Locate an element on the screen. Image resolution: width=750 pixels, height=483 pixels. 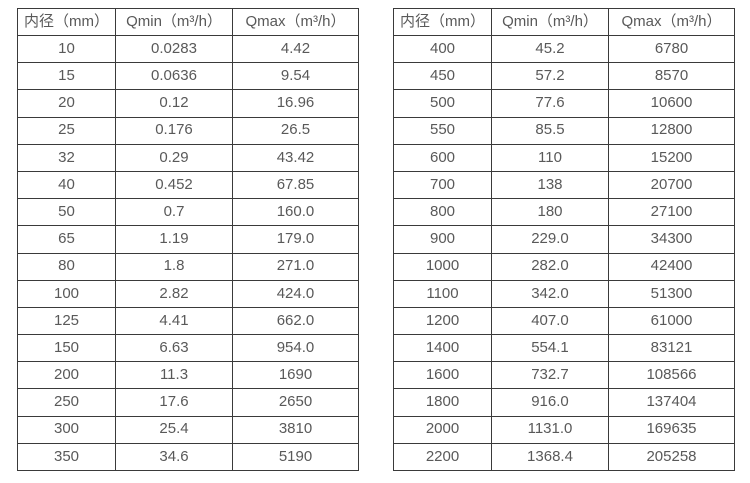
table-row: 1400 554.1 83121 is located at coordinates (564, 348).